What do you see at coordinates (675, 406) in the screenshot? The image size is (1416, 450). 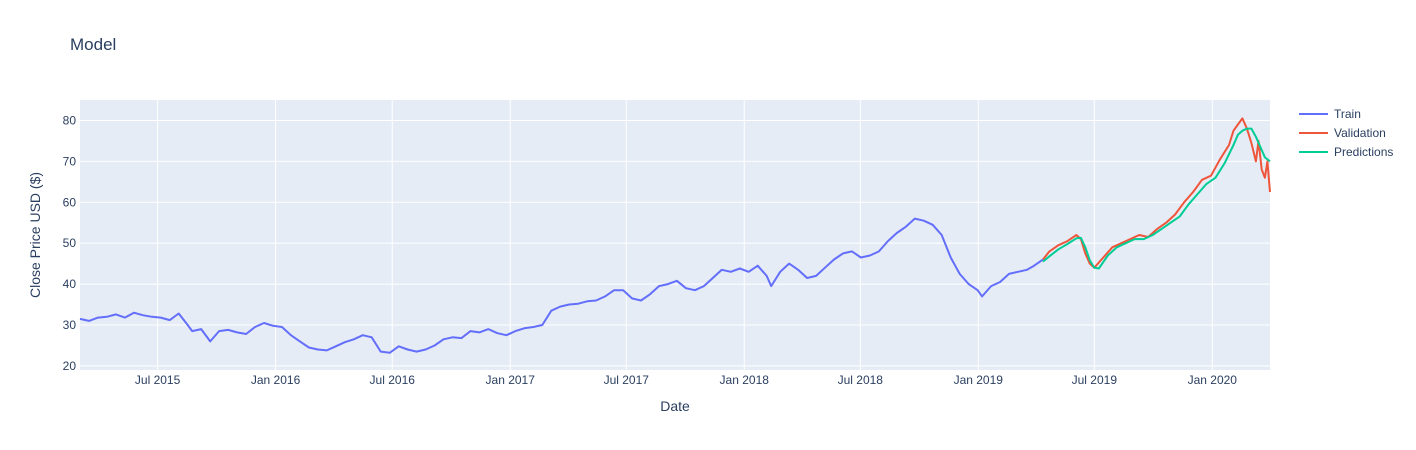 I see `x-axis-title: Date` at bounding box center [675, 406].